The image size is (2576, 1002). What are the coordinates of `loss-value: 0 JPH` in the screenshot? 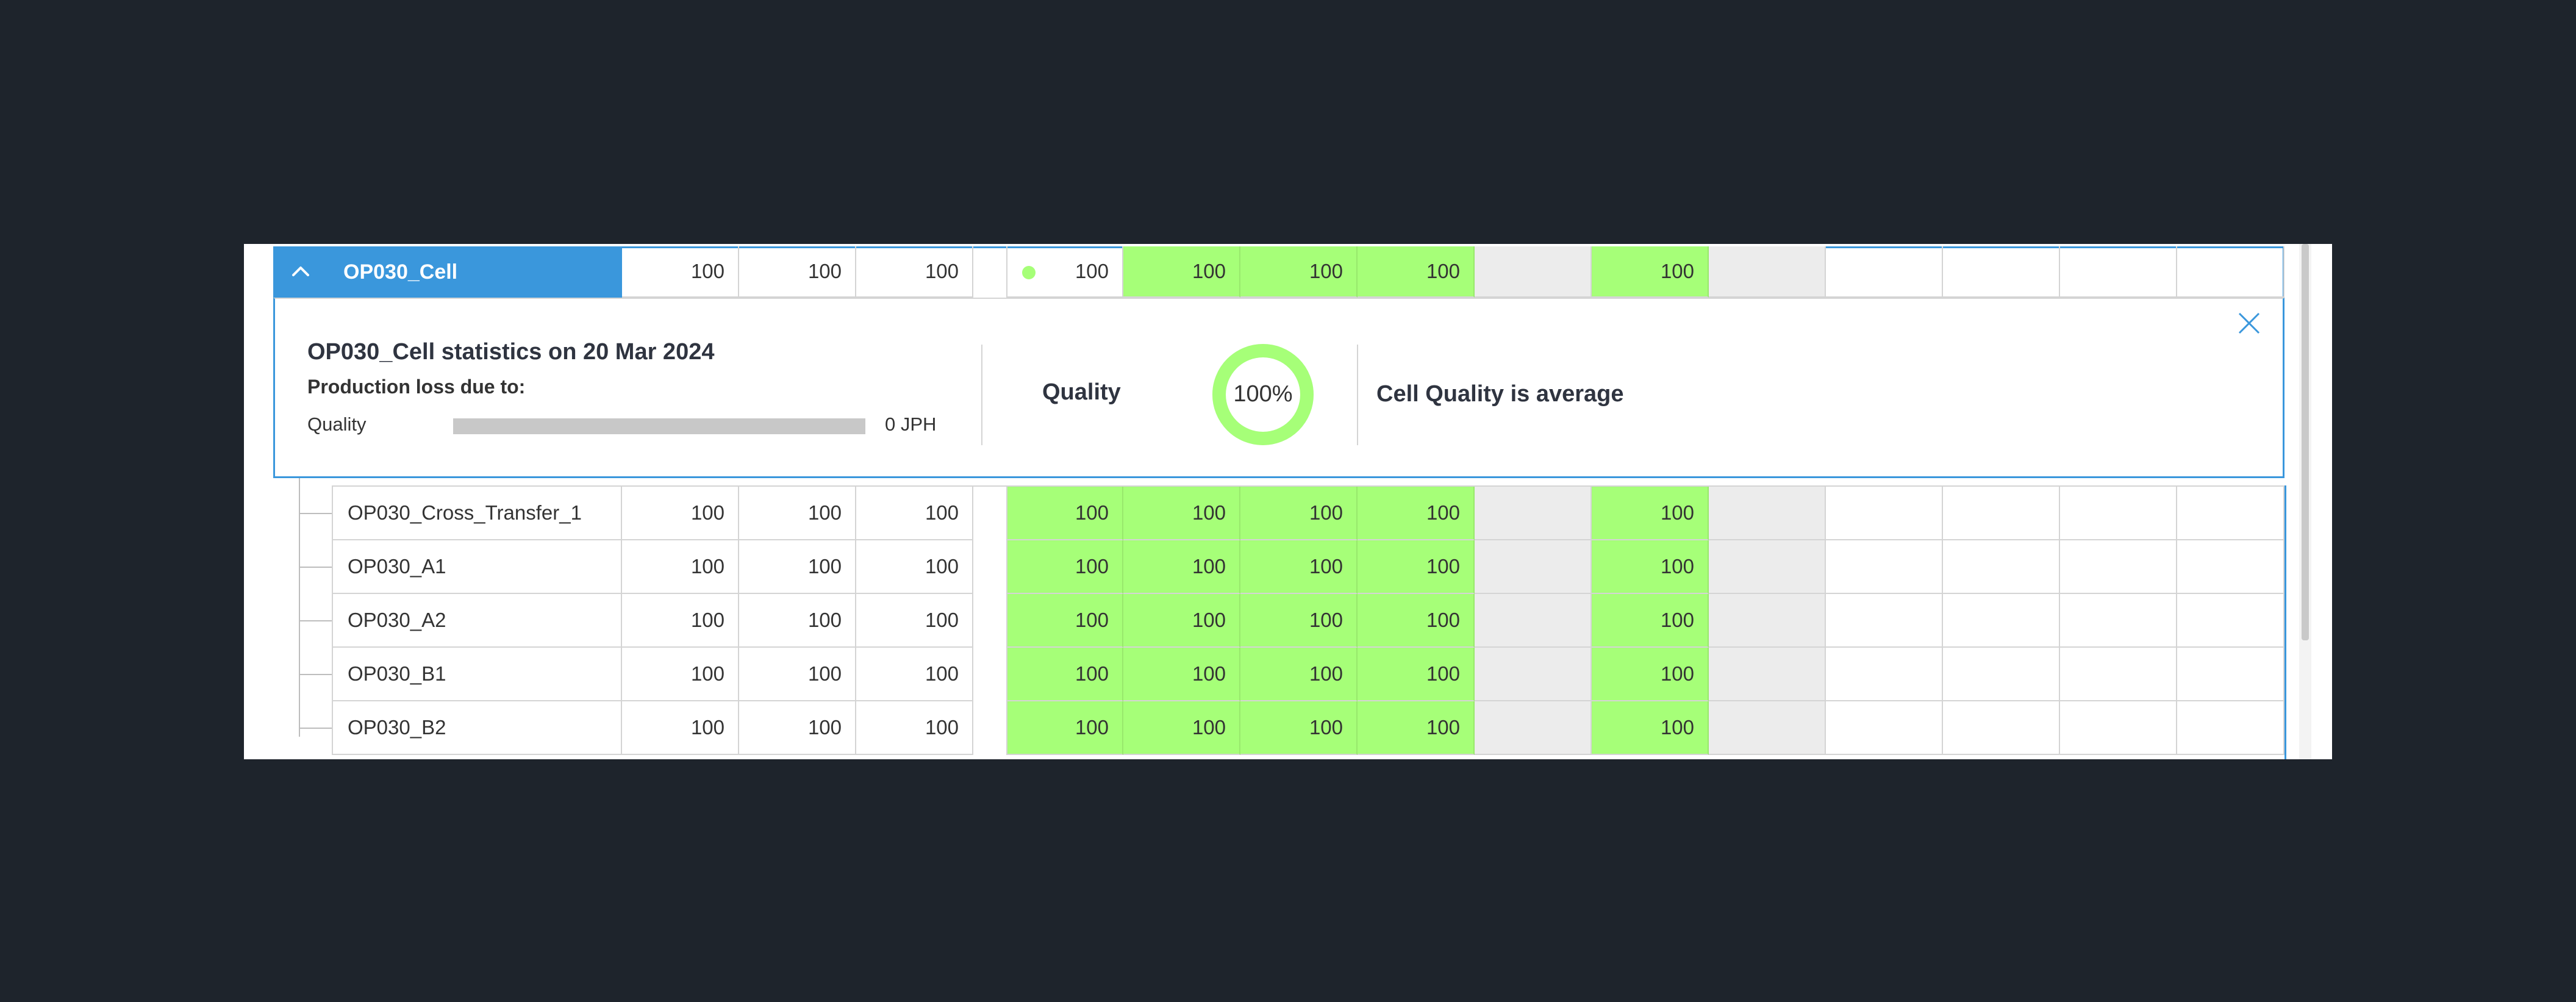 It's located at (911, 424).